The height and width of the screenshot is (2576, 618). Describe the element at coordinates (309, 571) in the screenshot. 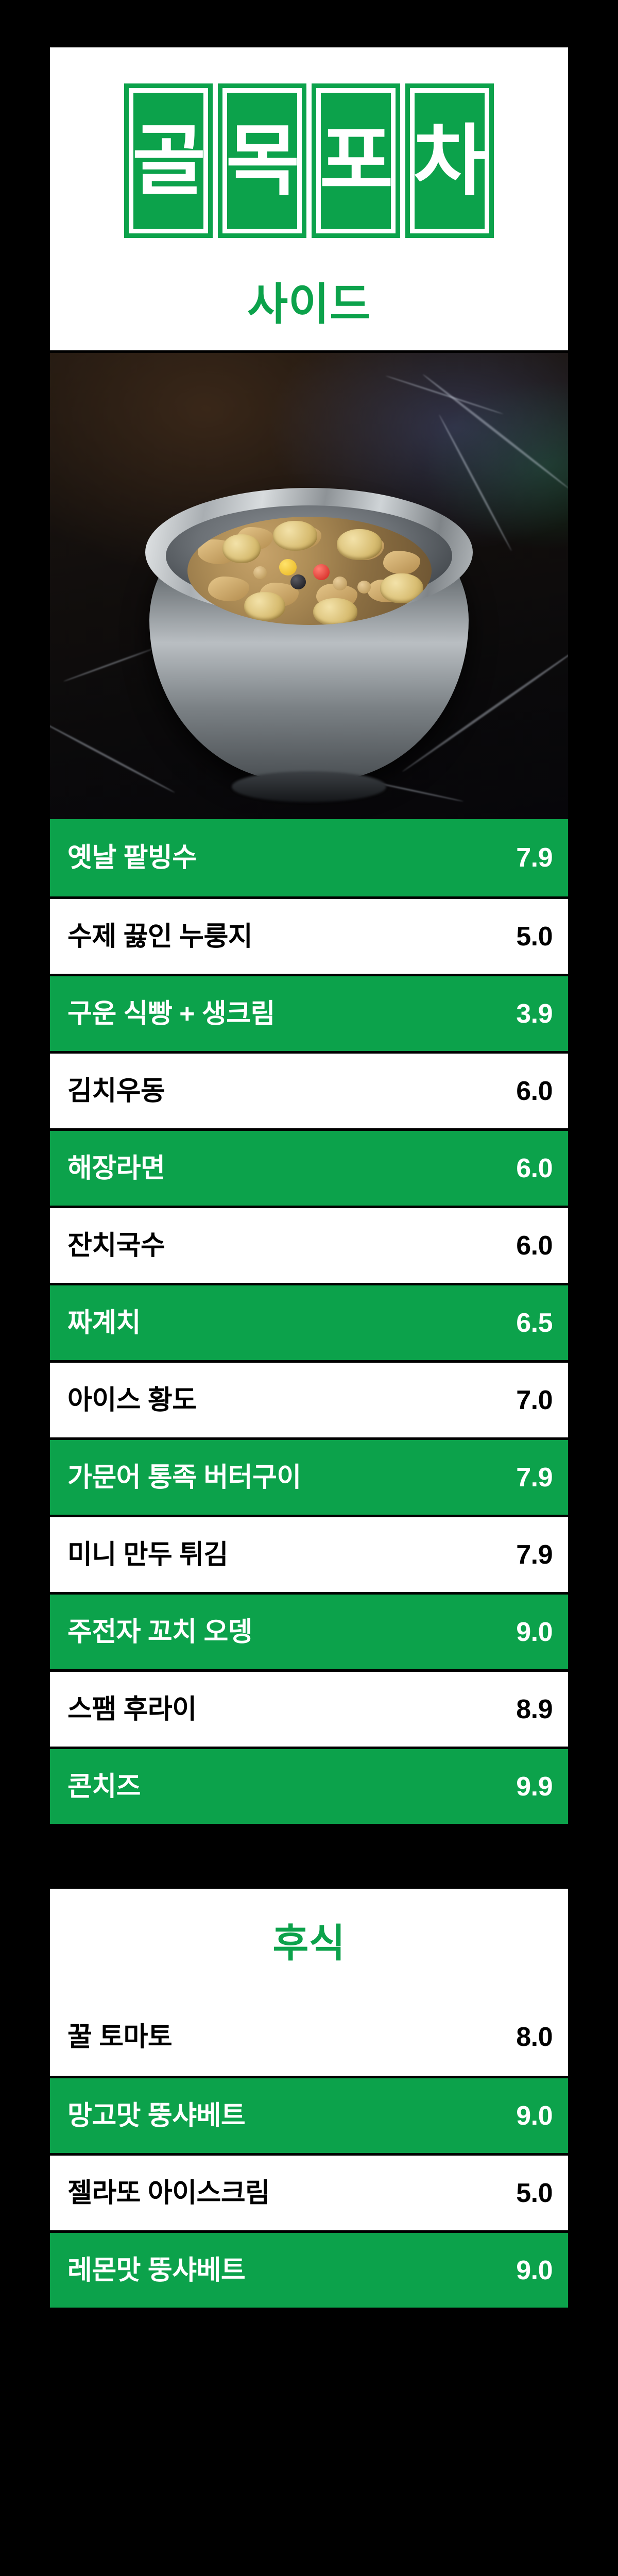

I see `bingsu-contents` at that location.